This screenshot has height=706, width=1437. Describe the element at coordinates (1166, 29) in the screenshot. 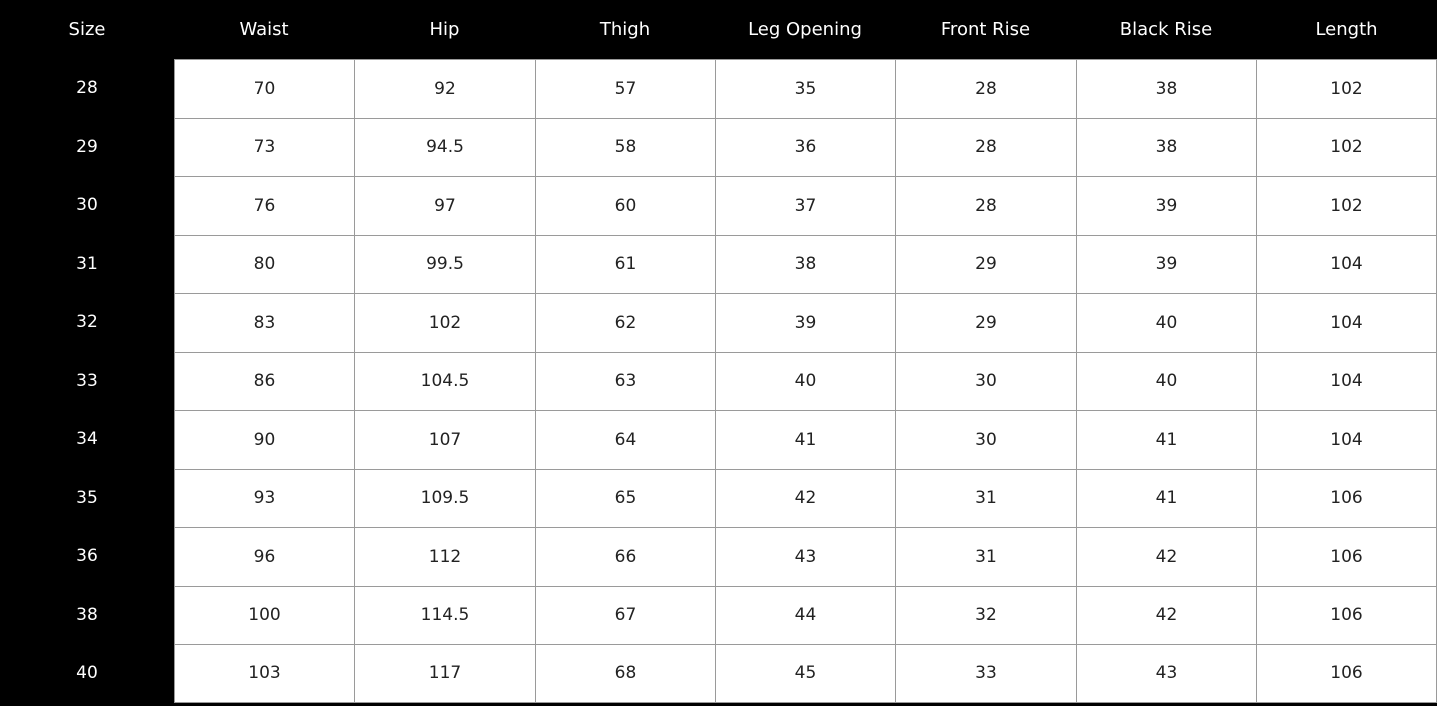

I see `column-header: Black Rise` at that location.